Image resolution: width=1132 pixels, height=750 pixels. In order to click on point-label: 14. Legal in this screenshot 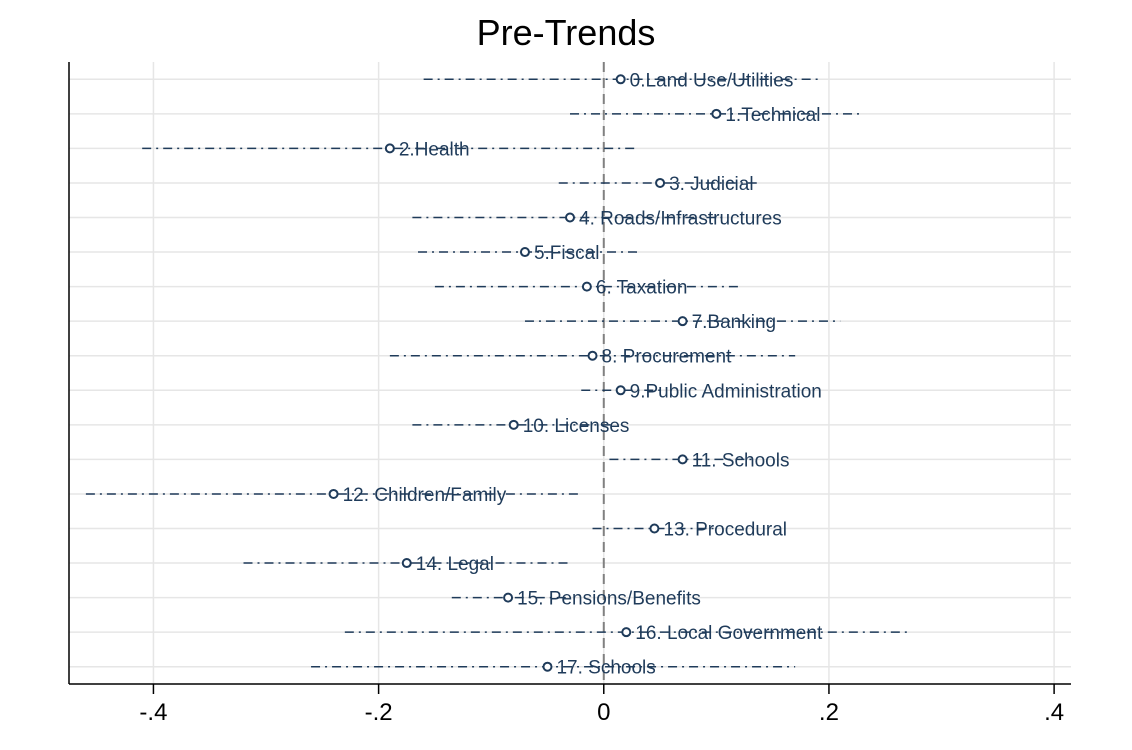, I will do `click(455, 564)`.